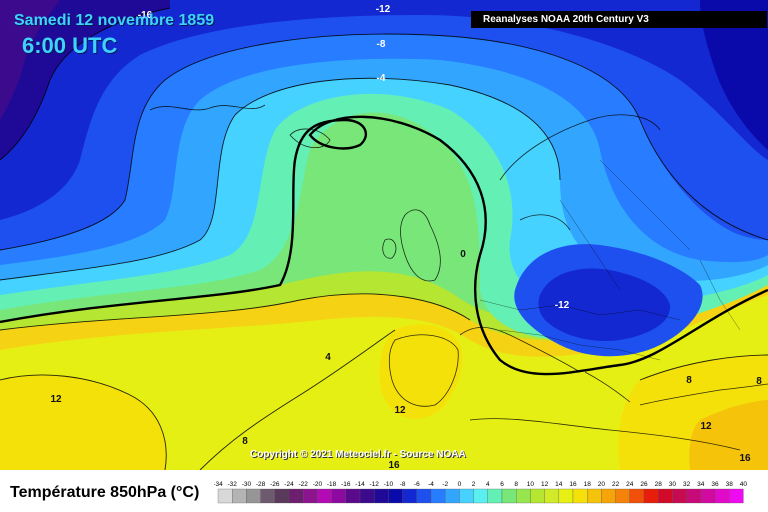 The width and height of the screenshot is (768, 512). I want to click on legend-tick-label: 24, so click(630, 484).